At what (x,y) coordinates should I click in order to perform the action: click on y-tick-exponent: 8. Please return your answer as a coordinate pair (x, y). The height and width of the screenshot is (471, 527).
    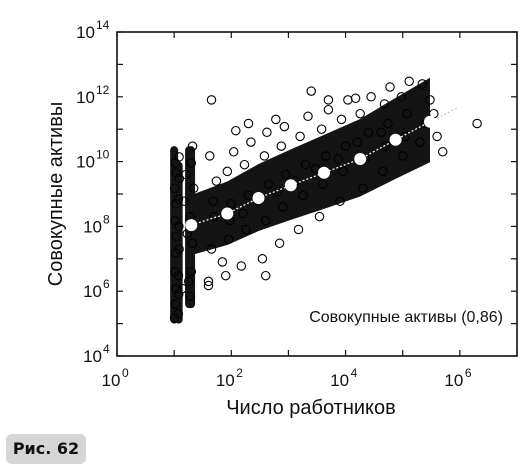
    Looking at the image, I should click on (106, 219).